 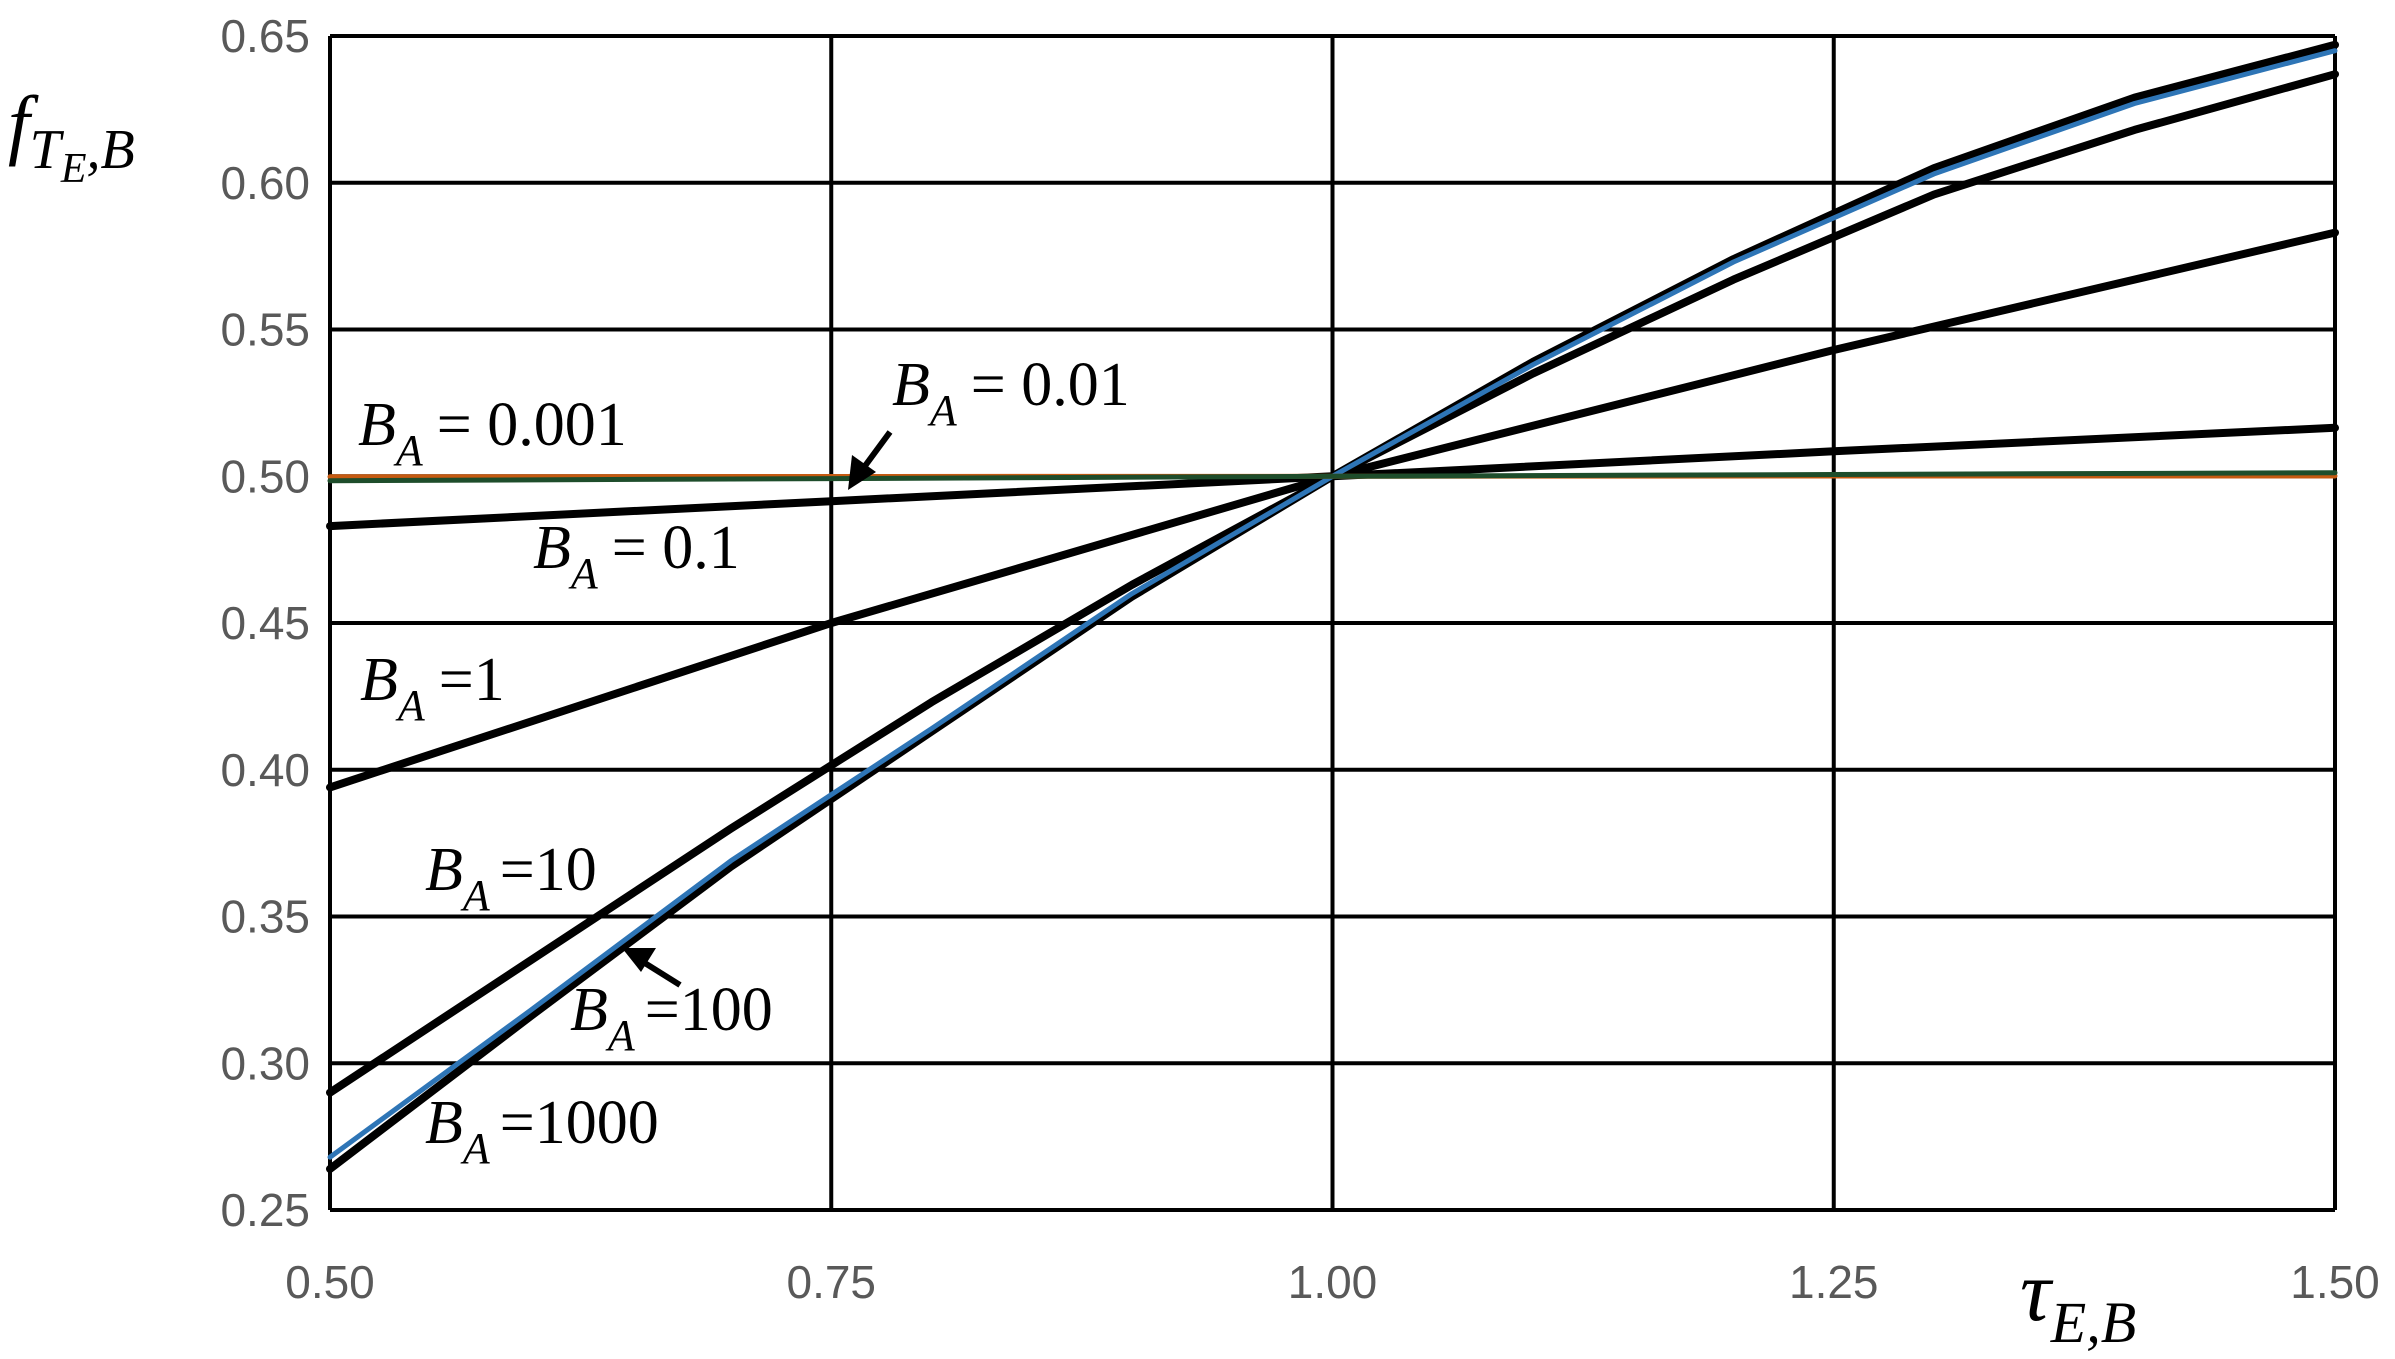 I want to click on x-tick-label: 1.00, so click(x=1333, y=1282).